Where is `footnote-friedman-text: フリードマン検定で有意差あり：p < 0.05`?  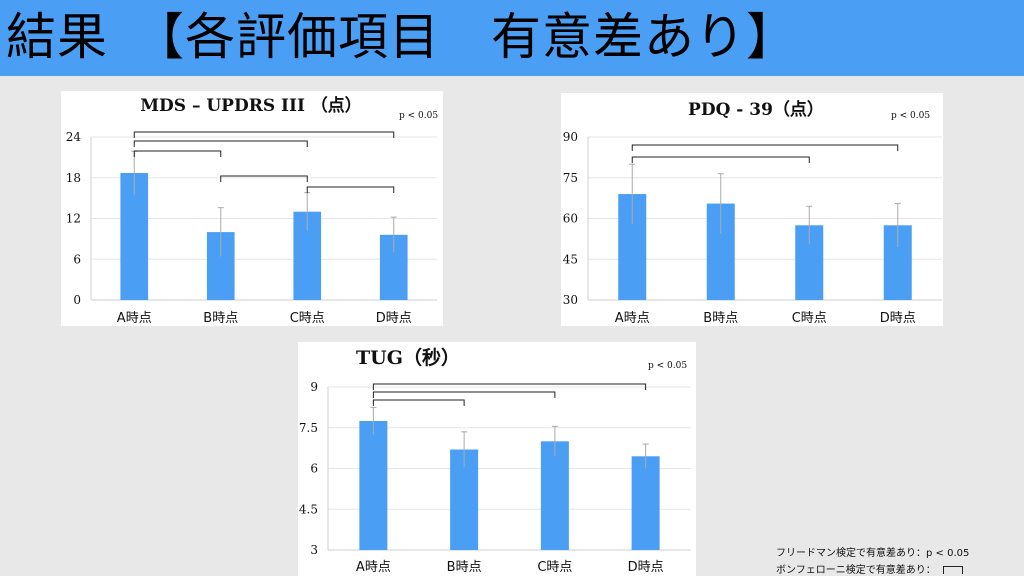 footnote-friedman-text: フリードマン検定で有意差あり：p < 0.05 is located at coordinates (873, 553).